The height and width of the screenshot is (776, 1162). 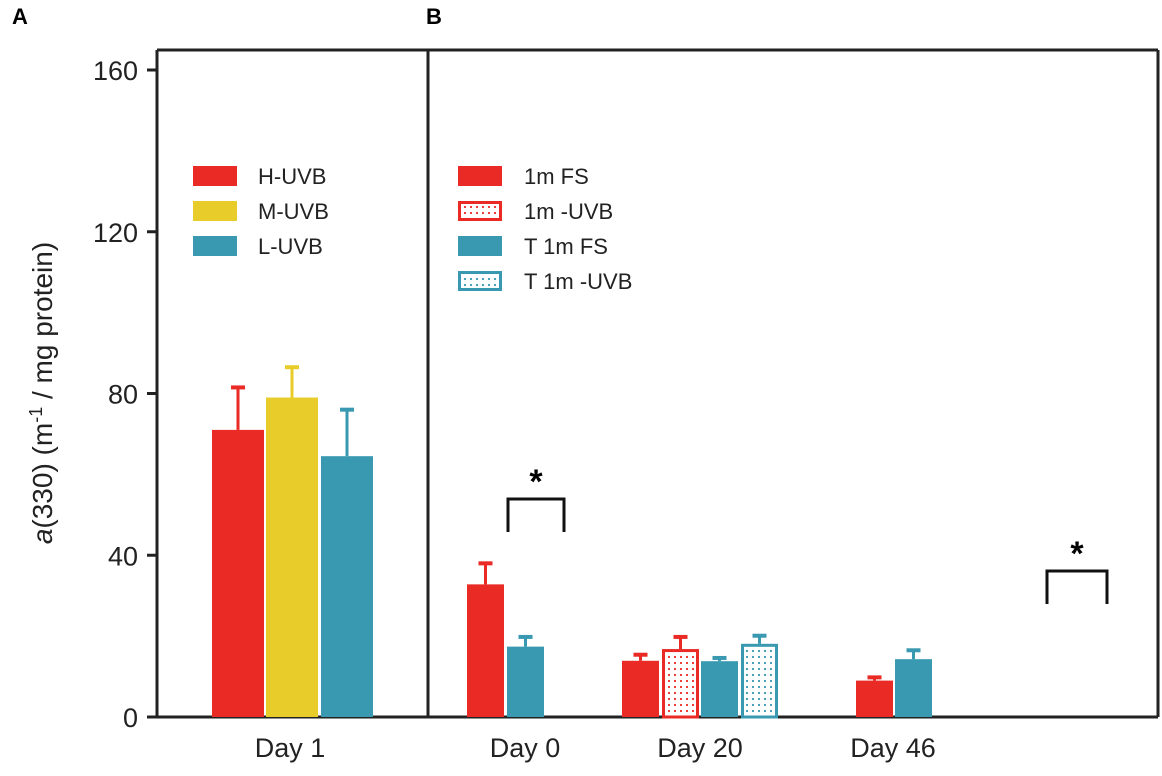 What do you see at coordinates (700, 748) in the screenshot?
I see `x-category-label: Day 20` at bounding box center [700, 748].